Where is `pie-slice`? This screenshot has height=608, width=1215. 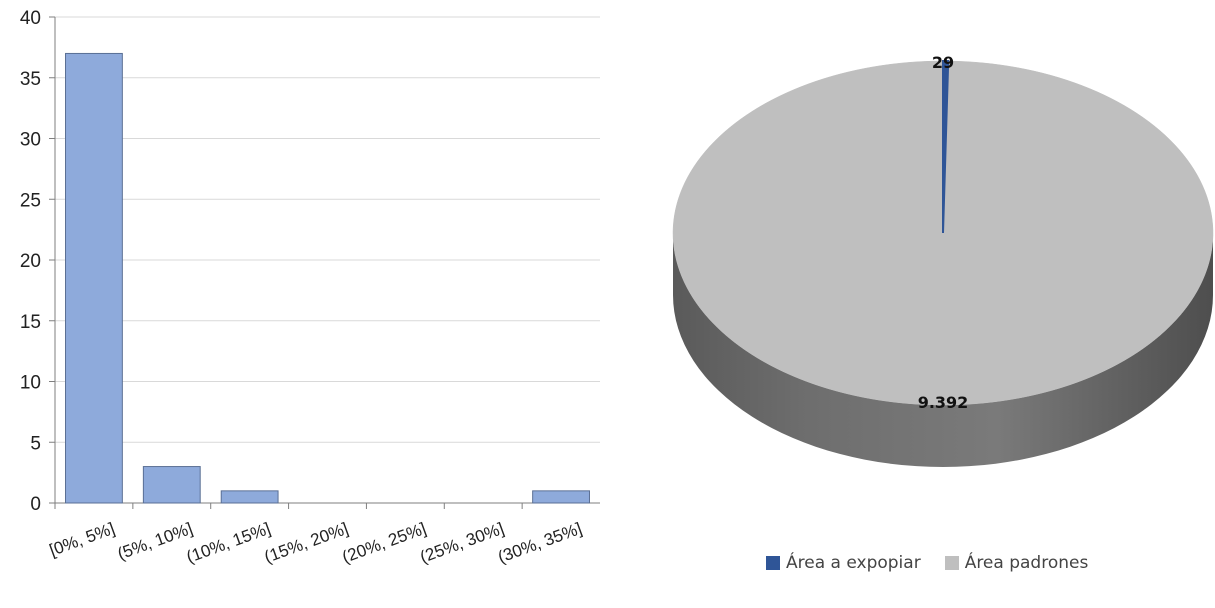
pie-slice is located at coordinates (946, 146).